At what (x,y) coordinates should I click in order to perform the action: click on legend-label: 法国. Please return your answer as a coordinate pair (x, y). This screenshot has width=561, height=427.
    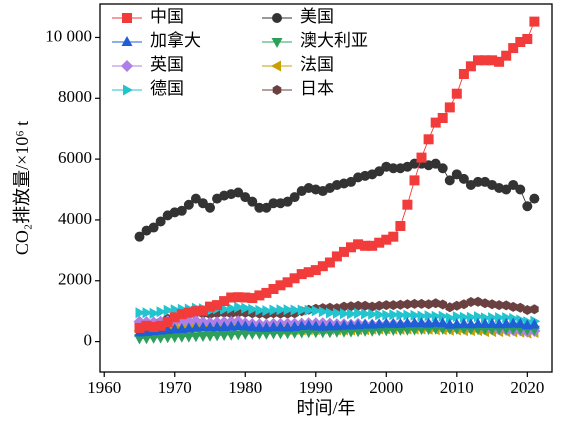
    Looking at the image, I should click on (317, 64).